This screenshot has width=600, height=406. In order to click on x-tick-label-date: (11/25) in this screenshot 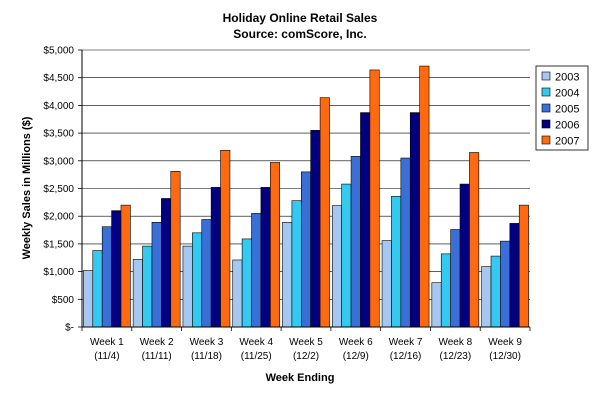, I will do `click(256, 356)`.